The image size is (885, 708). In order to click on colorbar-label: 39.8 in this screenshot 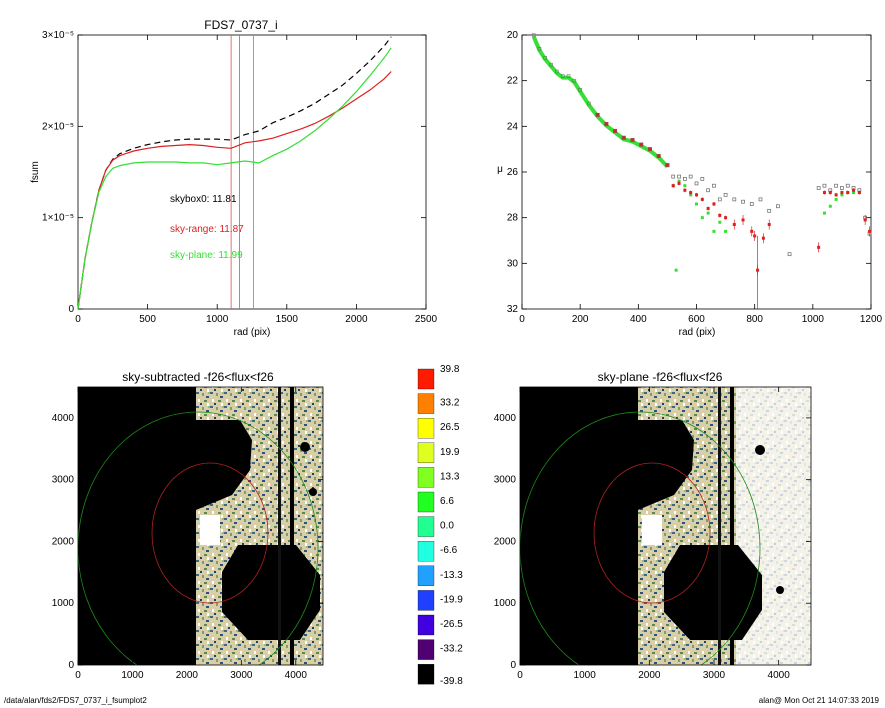, I will do `click(450, 369)`.